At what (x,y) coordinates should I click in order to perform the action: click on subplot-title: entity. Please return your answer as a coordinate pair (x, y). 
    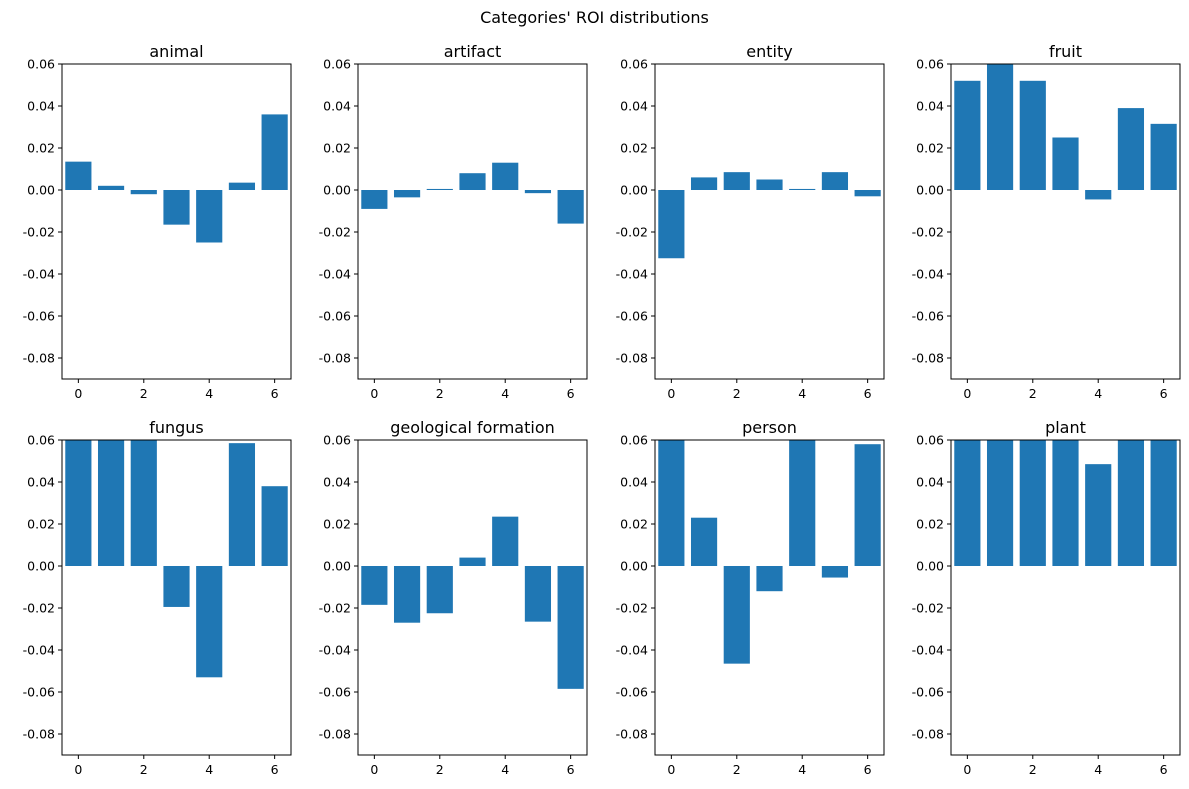
    Looking at the image, I should click on (769, 51).